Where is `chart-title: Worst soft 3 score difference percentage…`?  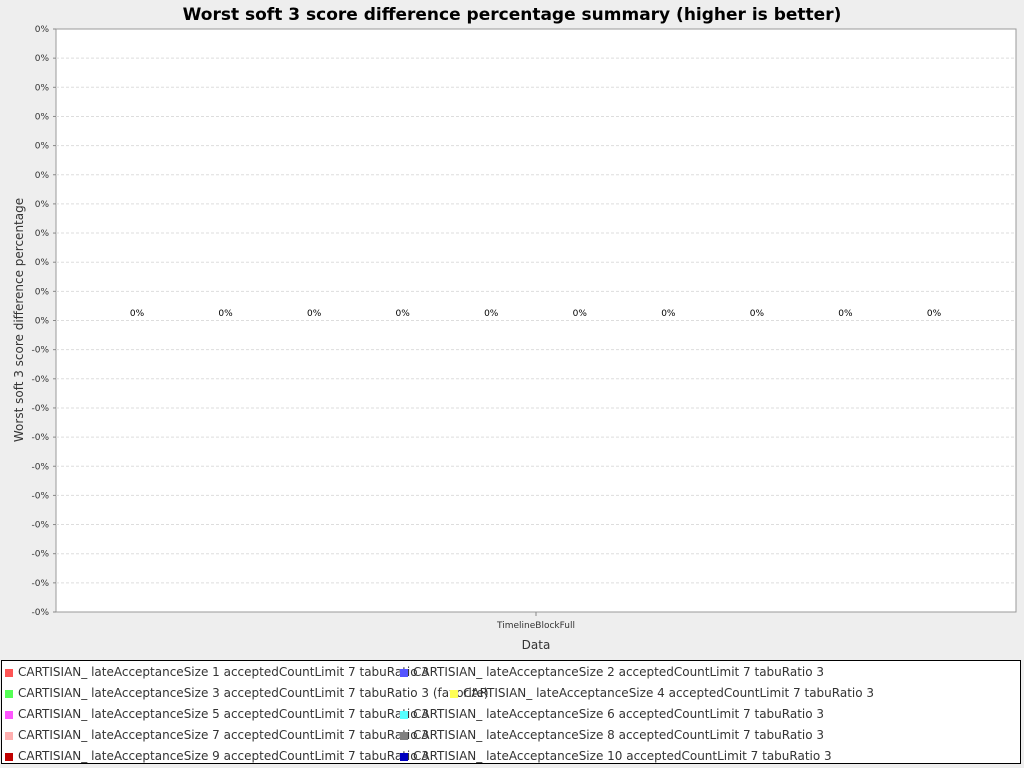 chart-title: Worst soft 3 score difference percentage… is located at coordinates (512, 15).